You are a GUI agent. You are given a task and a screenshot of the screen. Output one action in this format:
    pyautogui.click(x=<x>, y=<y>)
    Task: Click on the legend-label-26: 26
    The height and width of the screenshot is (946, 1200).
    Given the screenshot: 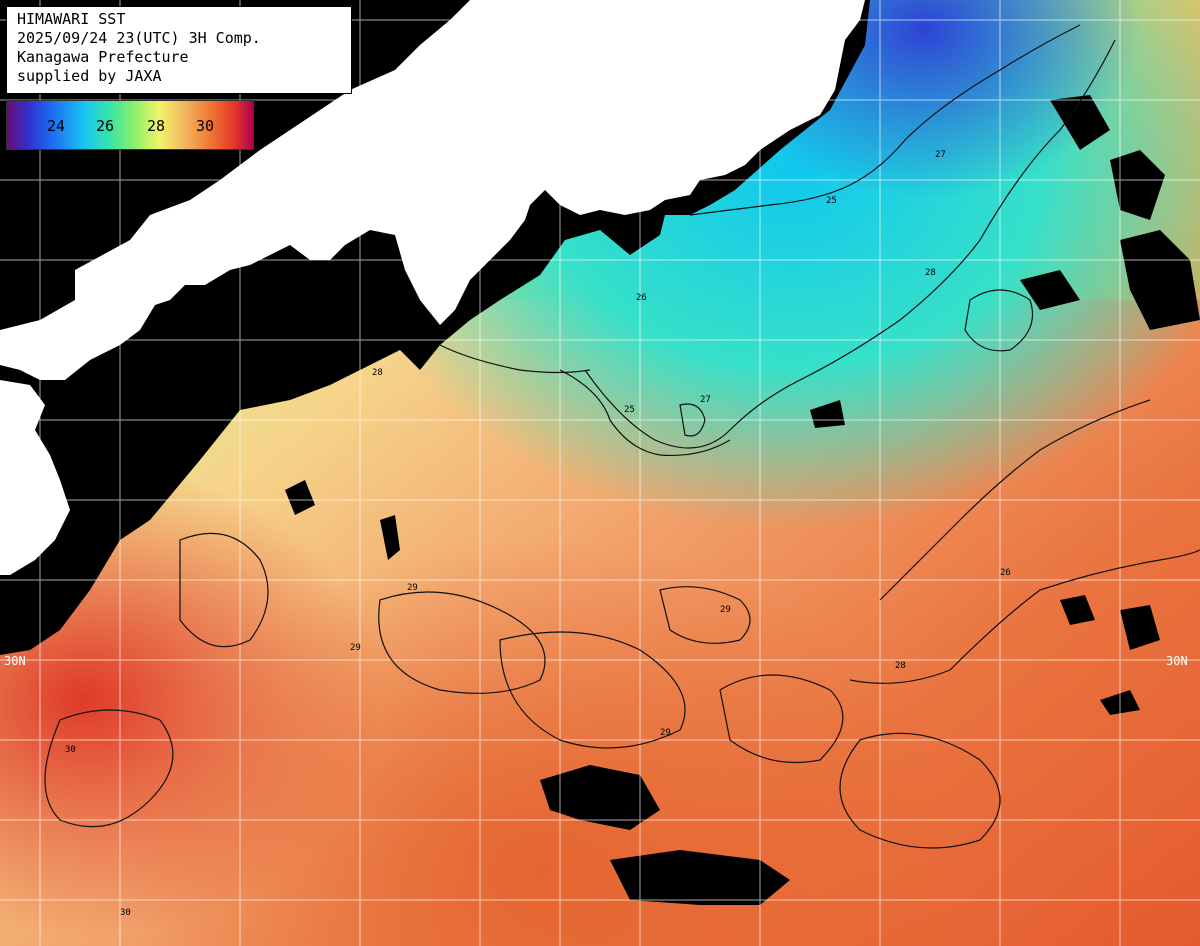 What is the action you would take?
    pyautogui.click(x=105, y=126)
    